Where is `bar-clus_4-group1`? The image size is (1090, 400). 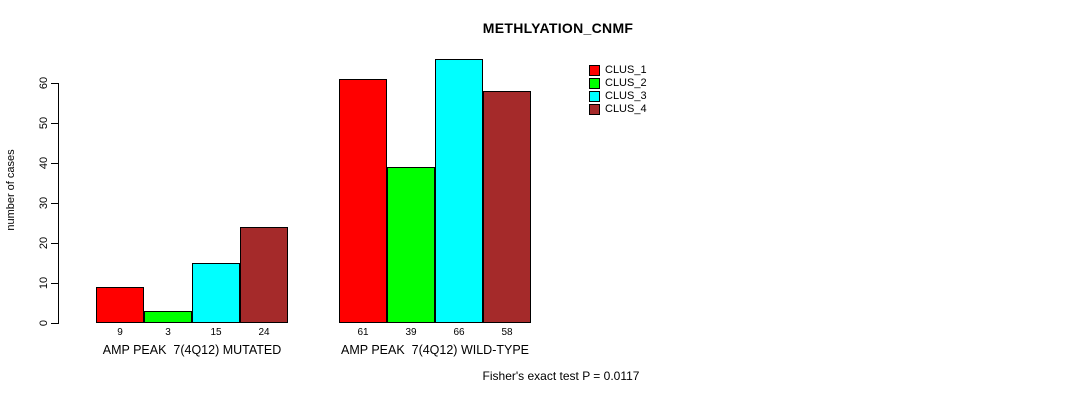
bar-clus_4-group1 is located at coordinates (264, 275).